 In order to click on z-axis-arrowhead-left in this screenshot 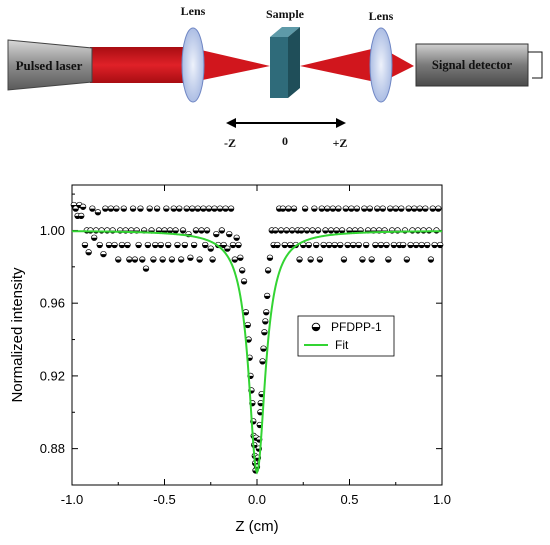, I will do `click(231, 123)`.